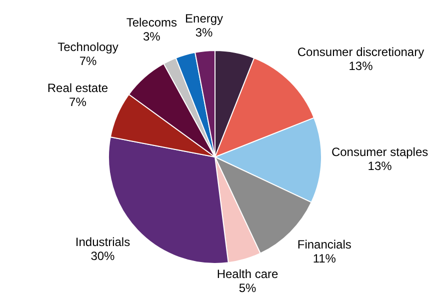 The image size is (442, 296). What do you see at coordinates (77, 88) in the screenshot?
I see `slice-label: Real estate` at bounding box center [77, 88].